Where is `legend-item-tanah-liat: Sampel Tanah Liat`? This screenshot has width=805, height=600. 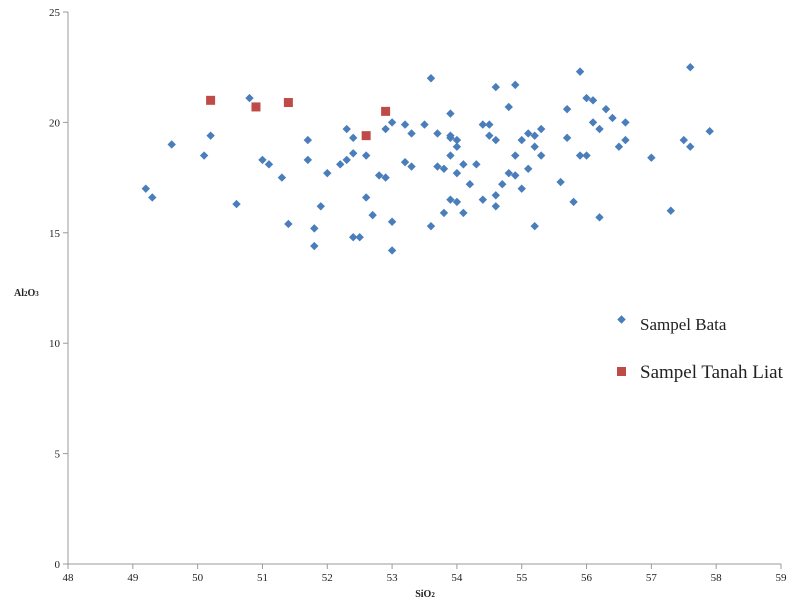
legend-item-tanah-liat: Sampel Tanah Liat is located at coordinates (700, 372).